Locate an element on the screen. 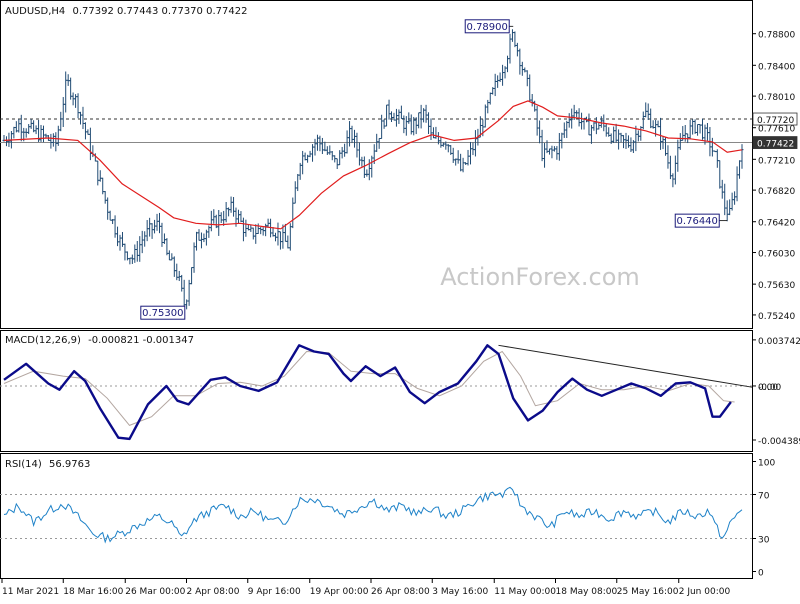  macd-values: -0.000821 -0.001347 is located at coordinates (141, 340).